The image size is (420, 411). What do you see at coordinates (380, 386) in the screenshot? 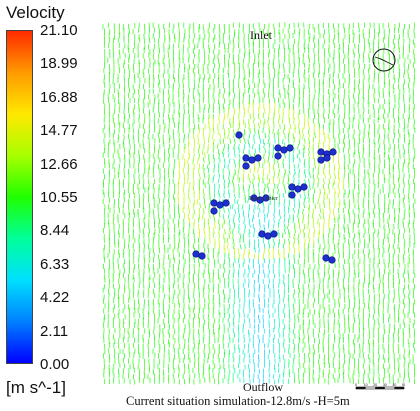
I see `scale-bar: 0 10 20 30 40 50` at bounding box center [380, 386].